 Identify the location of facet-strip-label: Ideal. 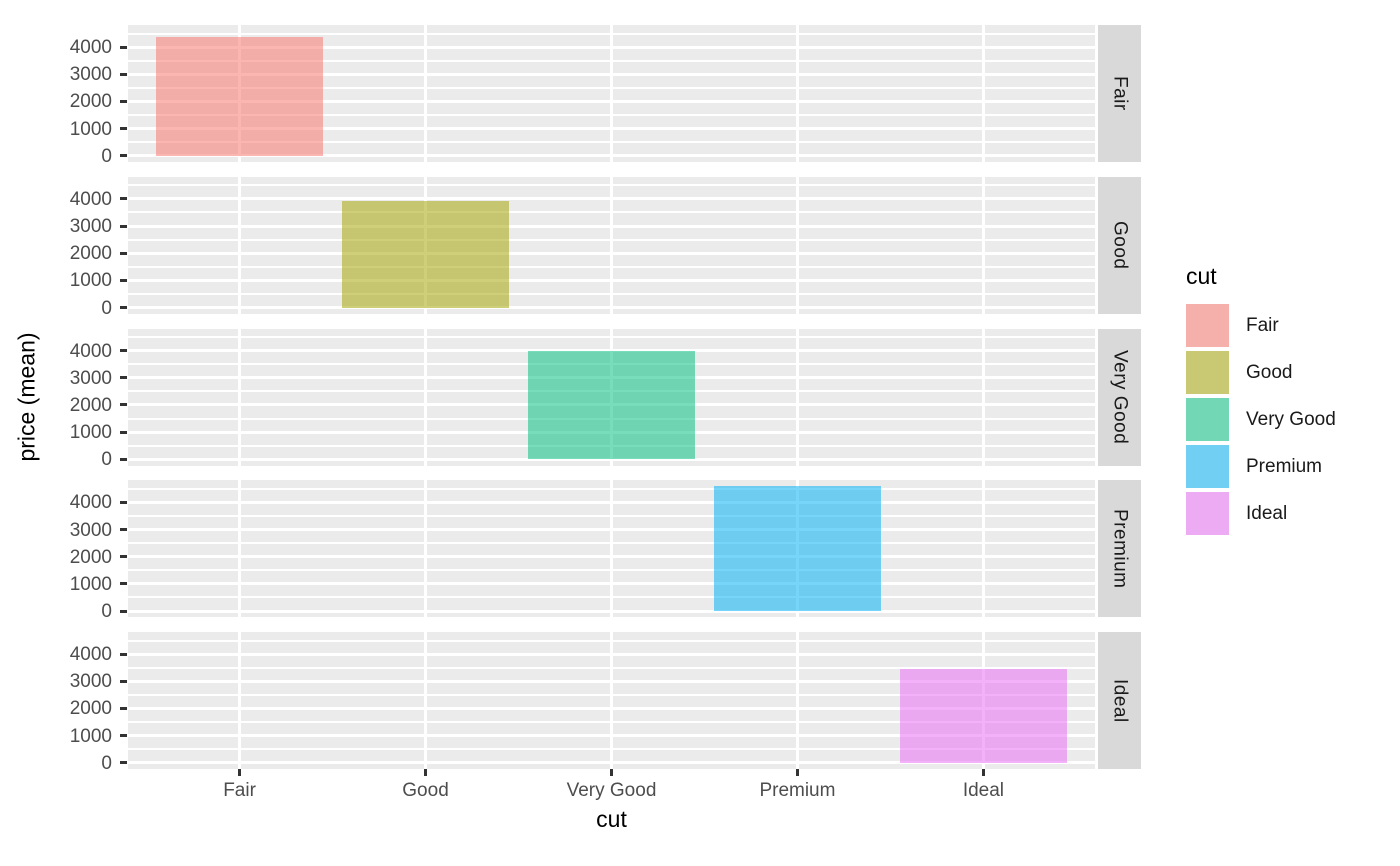
(1120, 700).